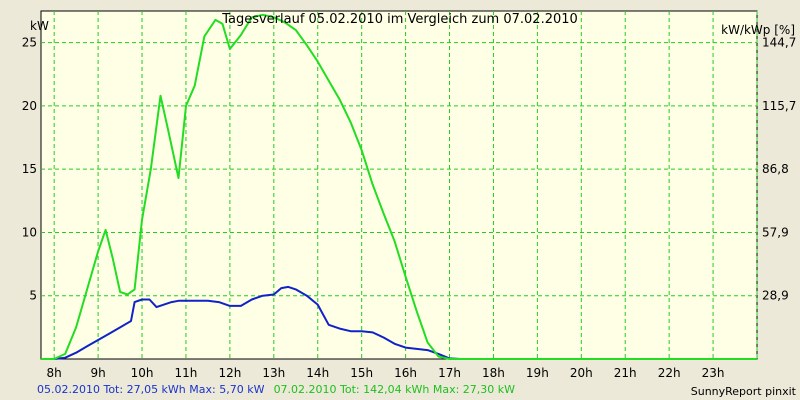 The height and width of the screenshot is (400, 800). Describe the element at coordinates (54, 373) in the screenshot. I see `x-tick-label: 8h` at that location.